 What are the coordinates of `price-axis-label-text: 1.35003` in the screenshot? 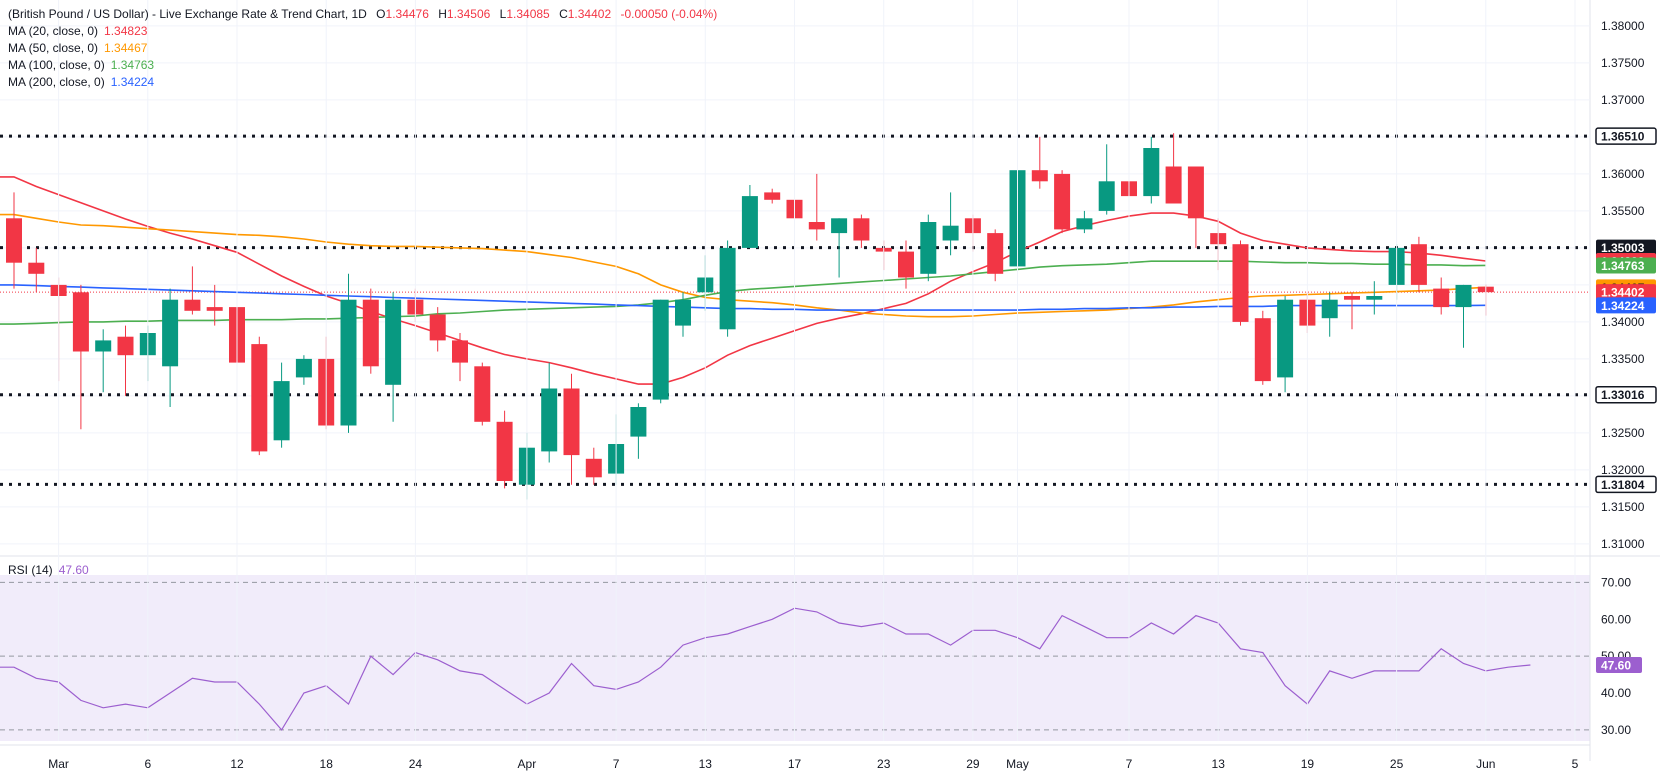 It's located at (1623, 248).